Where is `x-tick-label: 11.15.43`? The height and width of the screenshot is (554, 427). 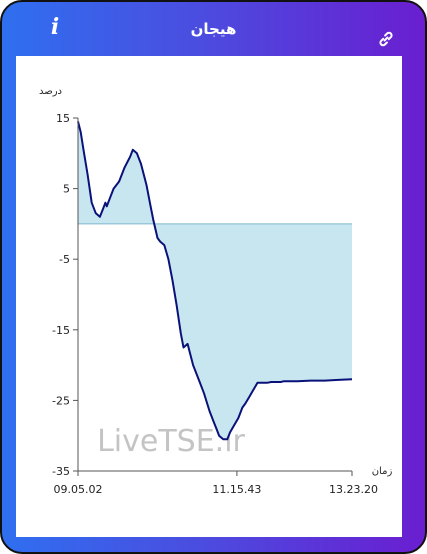 x-tick-label: 11.15.43 is located at coordinates (236, 489).